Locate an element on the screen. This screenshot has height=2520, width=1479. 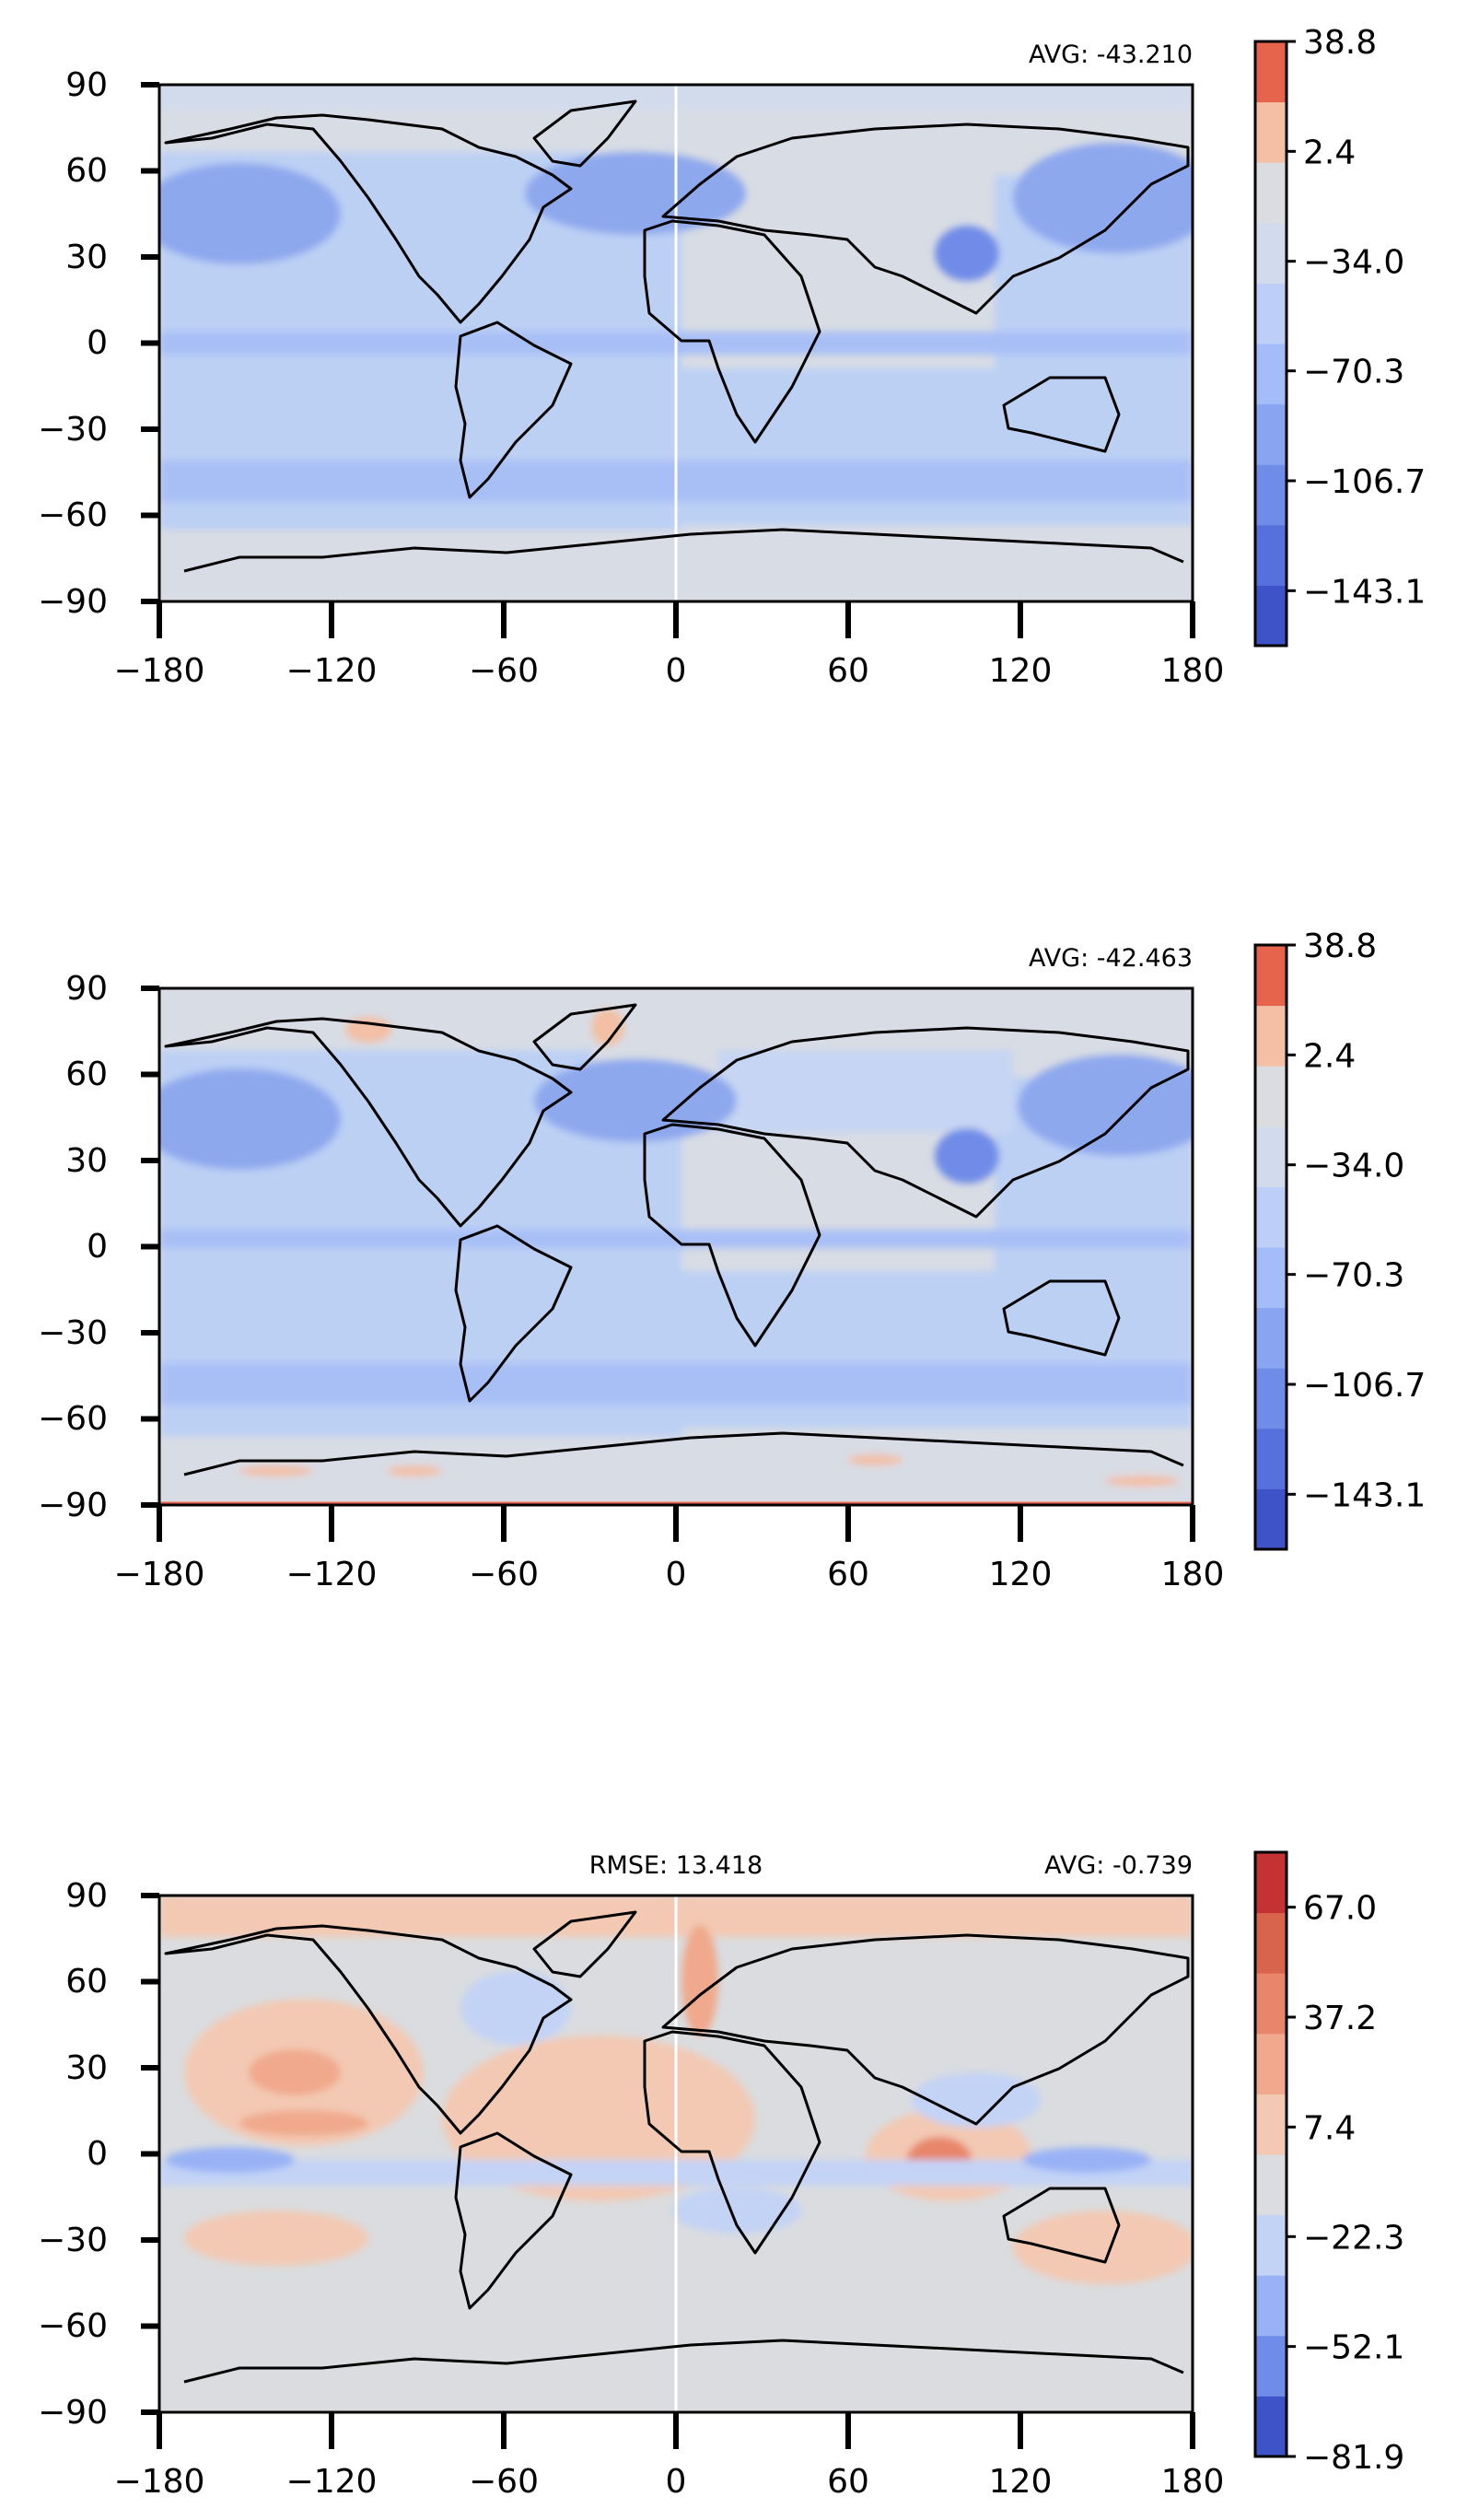
colorbar-tick-label: 37.2 is located at coordinates (1340, 2018).